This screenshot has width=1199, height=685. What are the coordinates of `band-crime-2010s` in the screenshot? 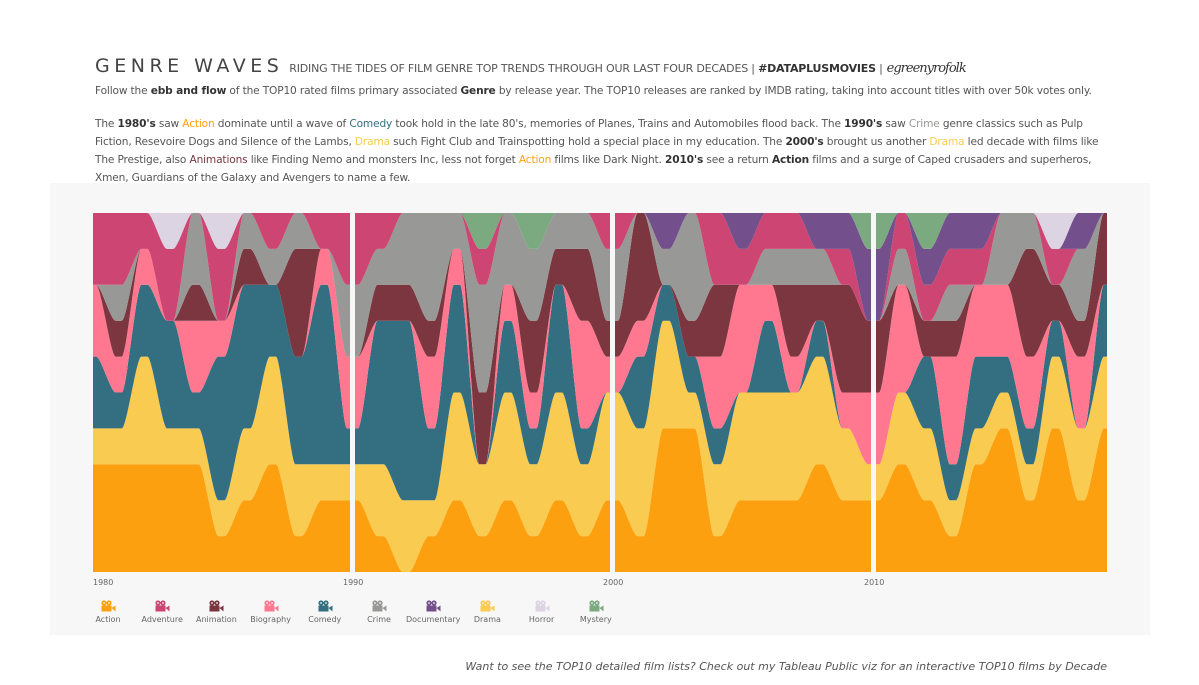 It's located at (991, 267).